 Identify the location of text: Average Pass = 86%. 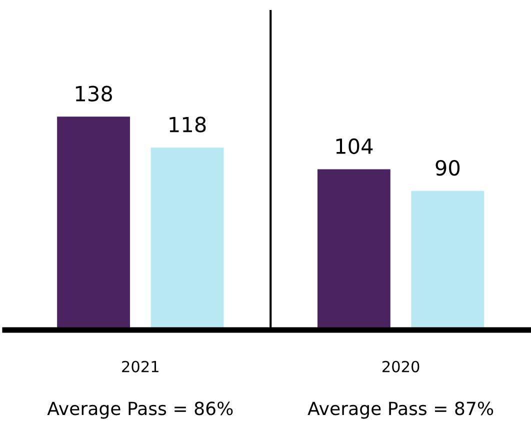
(140, 410).